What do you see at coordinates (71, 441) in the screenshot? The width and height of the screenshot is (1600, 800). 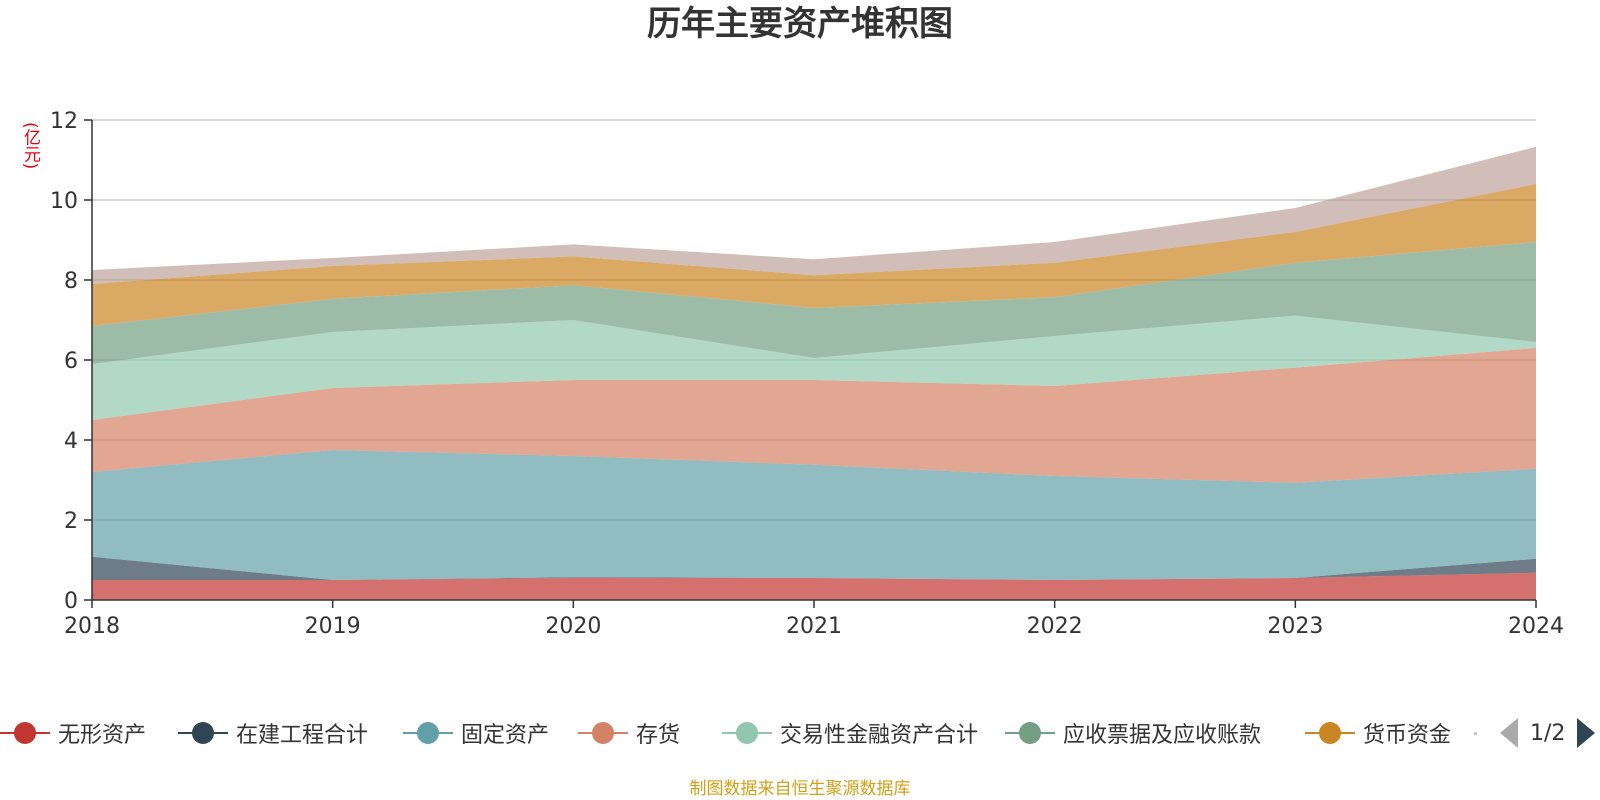 I see `y-tick-label: 4` at bounding box center [71, 441].